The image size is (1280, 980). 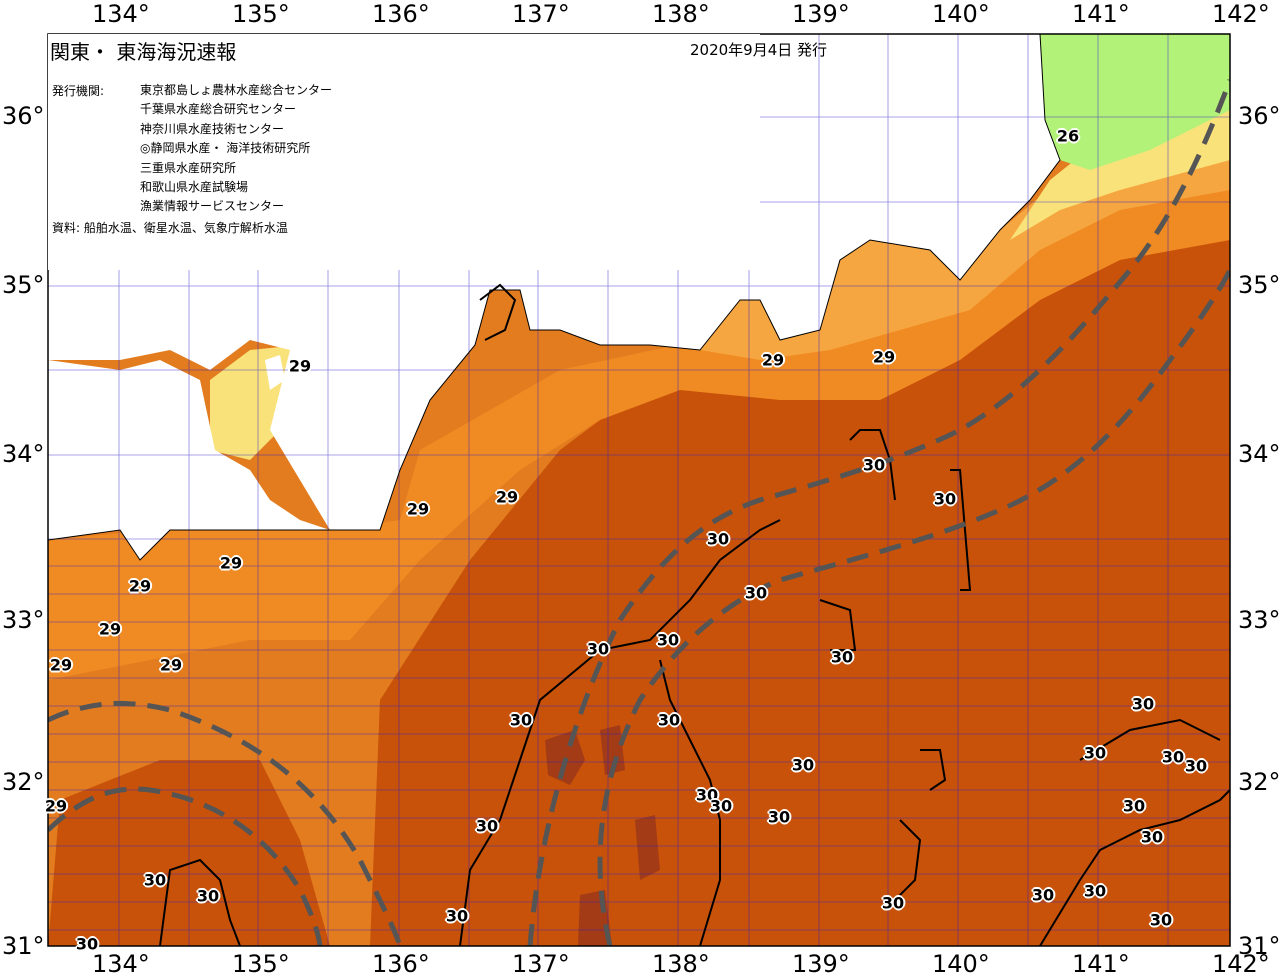 I want to click on sst-27-region, so click(x=965, y=255).